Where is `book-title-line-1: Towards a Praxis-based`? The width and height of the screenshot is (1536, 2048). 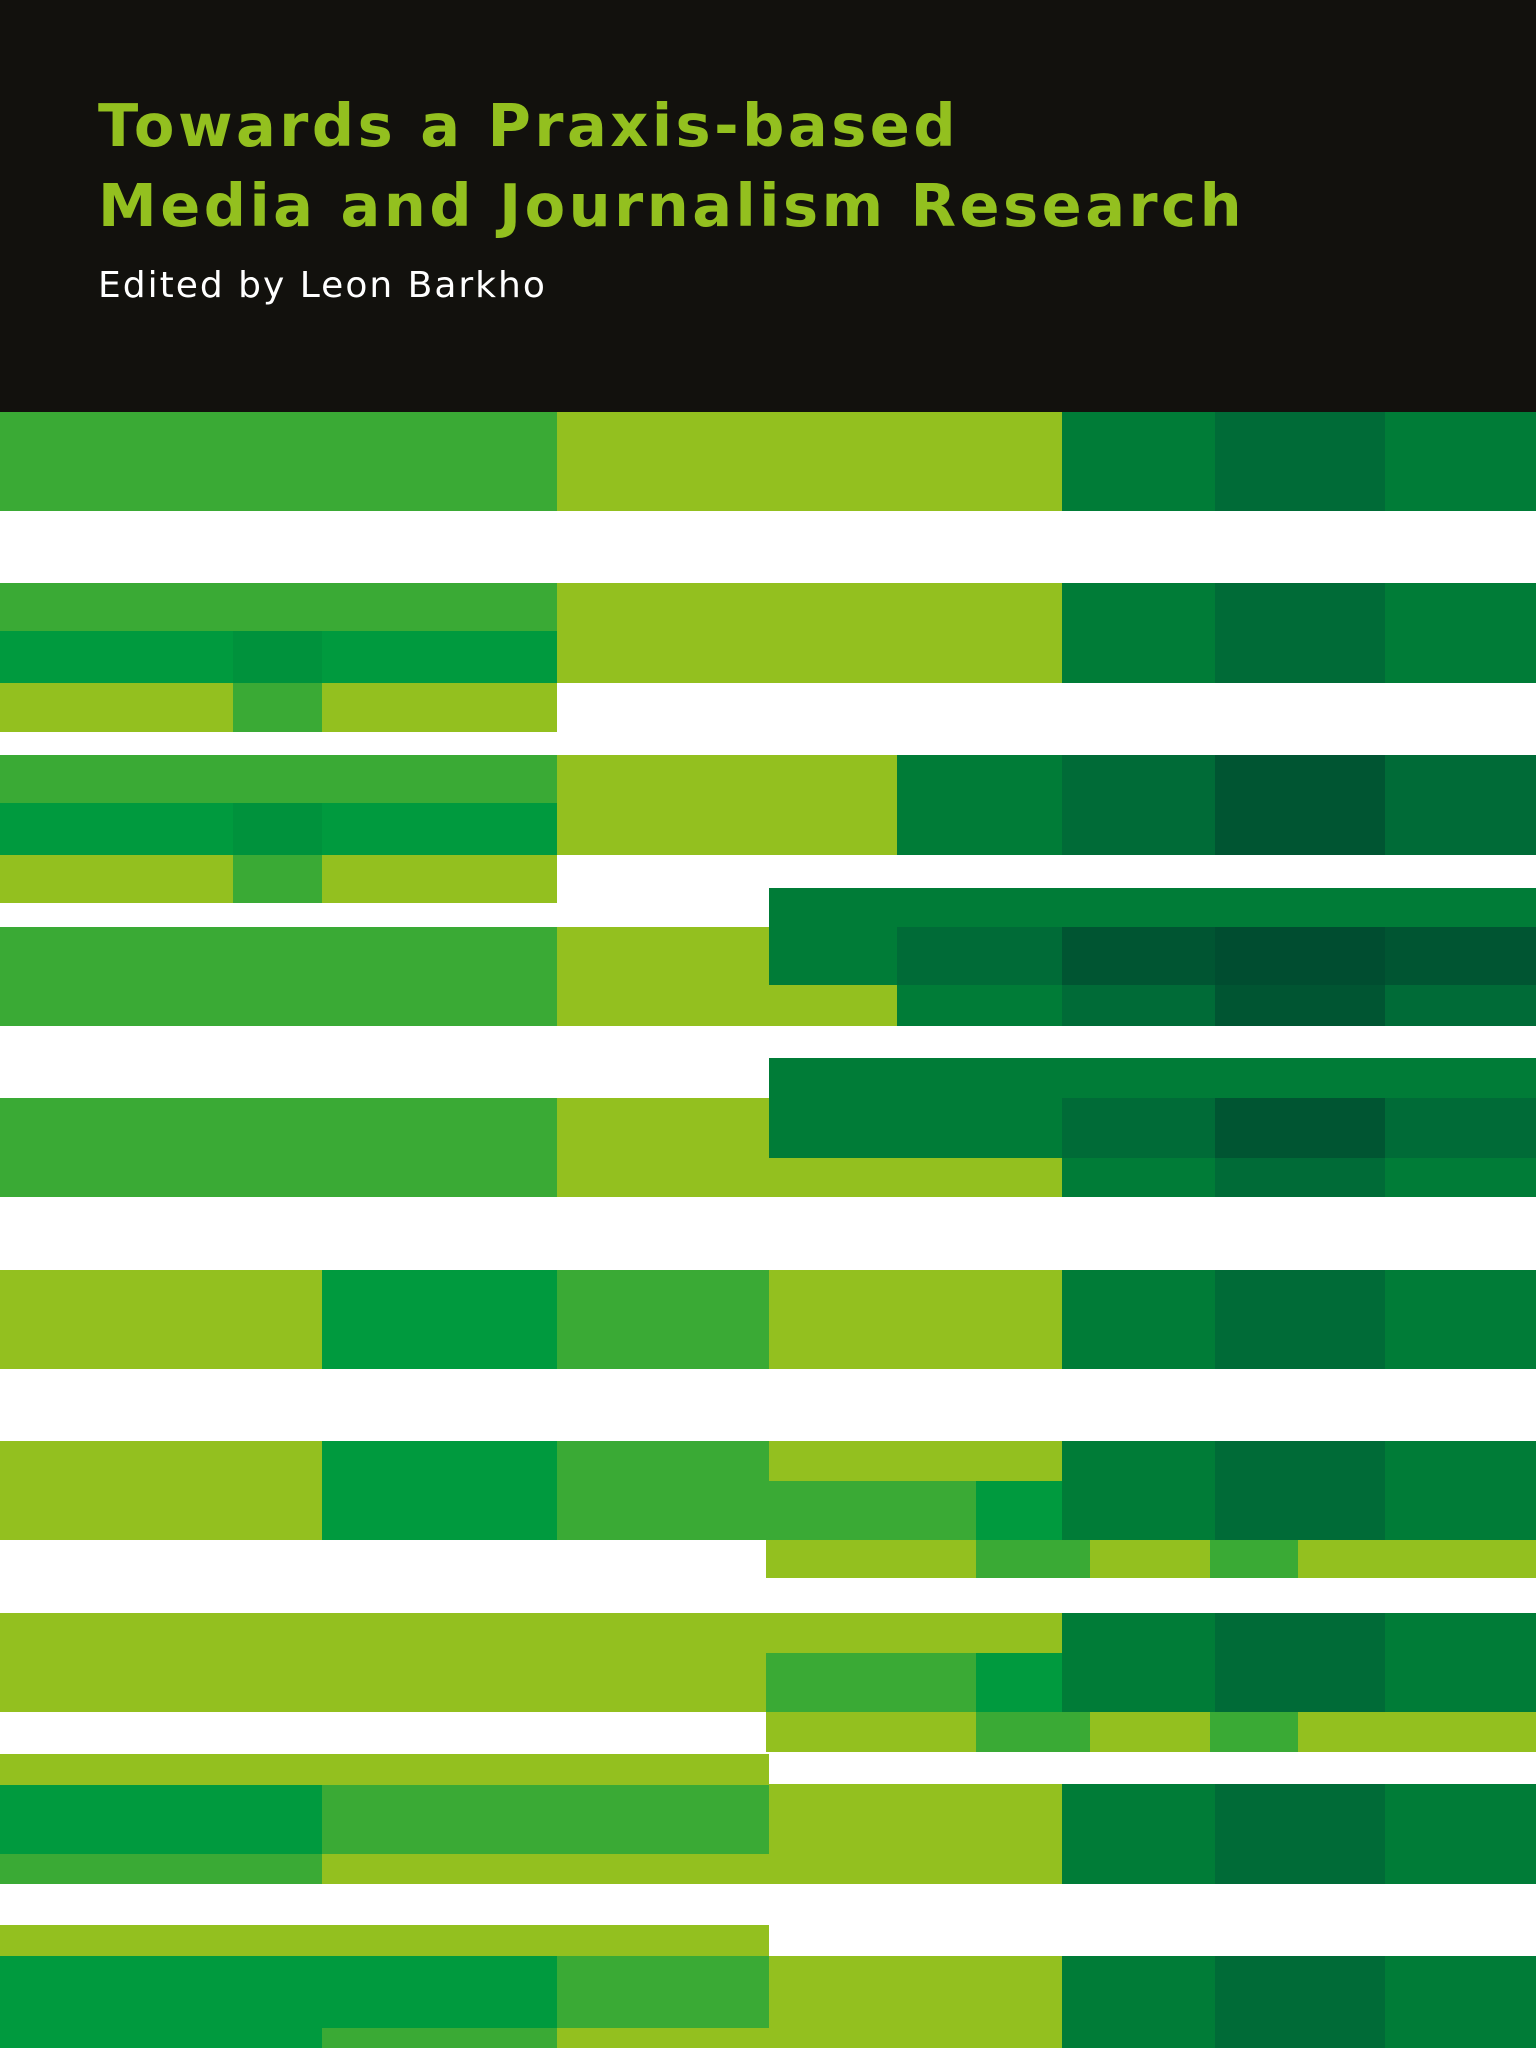 book-title-line-1: Towards a Praxis-based is located at coordinates (529, 125).